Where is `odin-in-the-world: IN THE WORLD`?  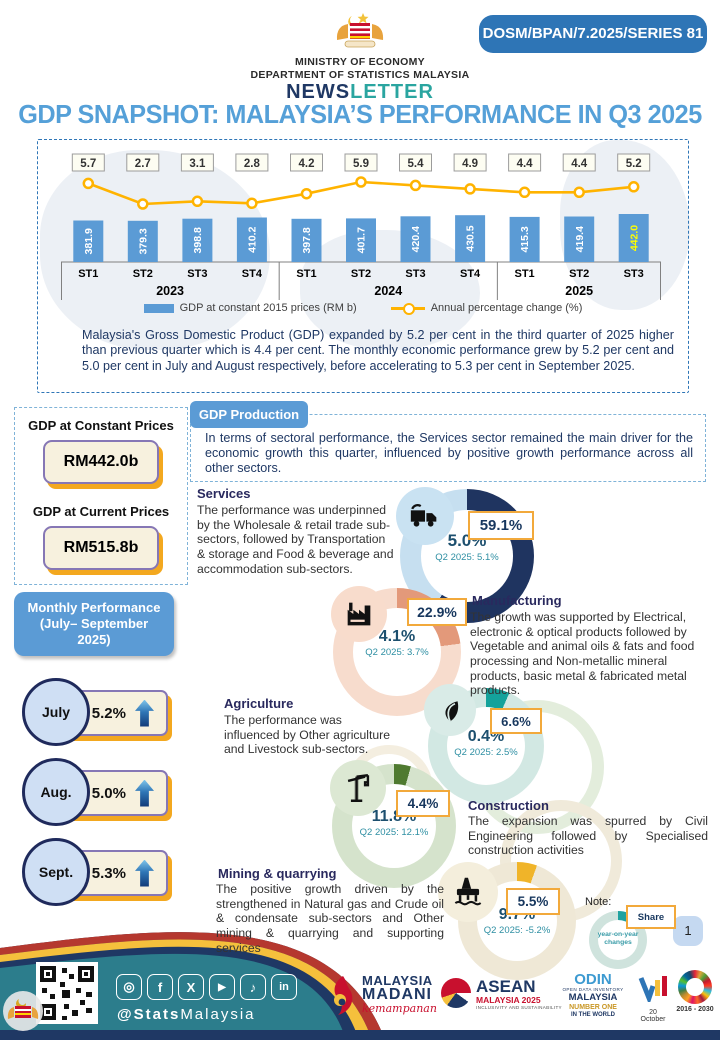
odin-in-the-world: IN THE WORLD is located at coordinates (593, 1014).